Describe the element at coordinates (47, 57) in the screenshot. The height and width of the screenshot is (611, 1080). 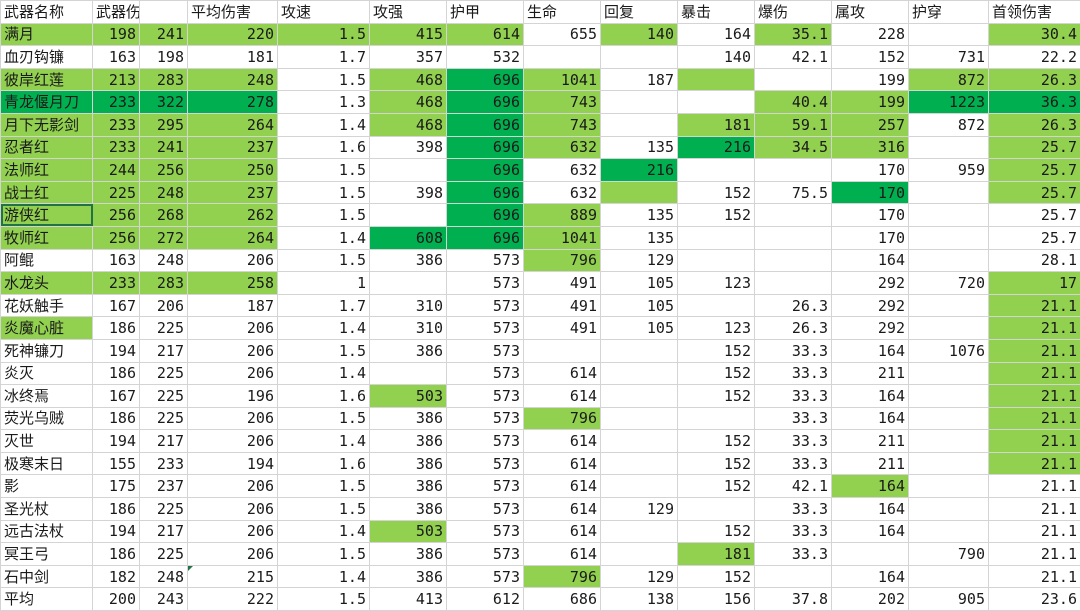
I see `cell-weapon-name: 血刃钩镰` at that location.